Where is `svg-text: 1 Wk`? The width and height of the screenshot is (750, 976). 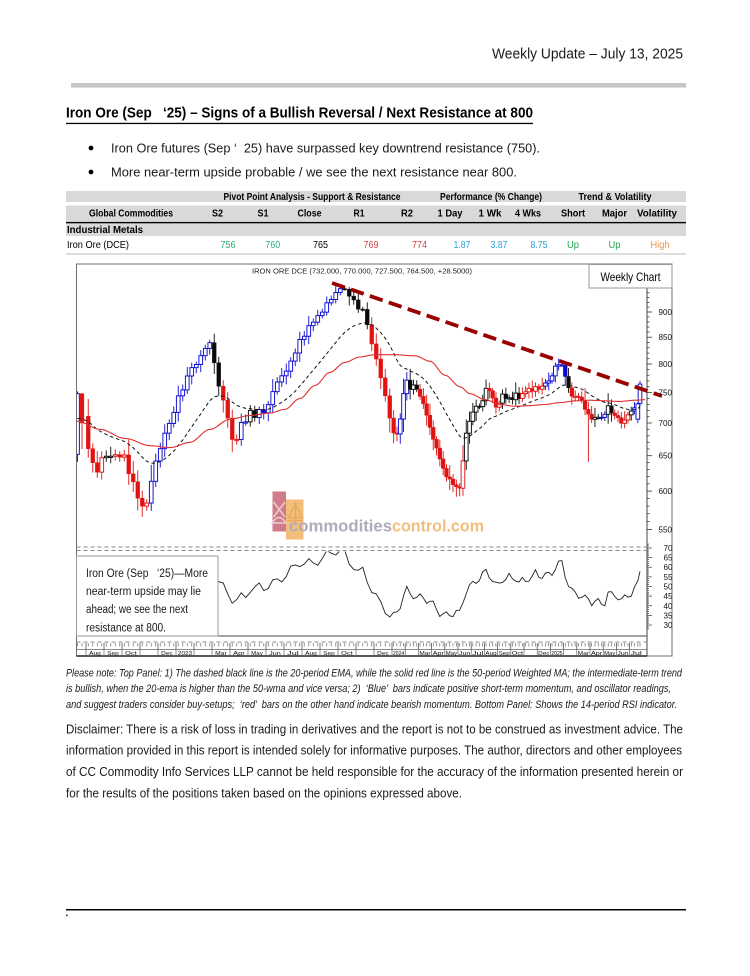 svg-text: 1 Wk is located at coordinates (490, 213).